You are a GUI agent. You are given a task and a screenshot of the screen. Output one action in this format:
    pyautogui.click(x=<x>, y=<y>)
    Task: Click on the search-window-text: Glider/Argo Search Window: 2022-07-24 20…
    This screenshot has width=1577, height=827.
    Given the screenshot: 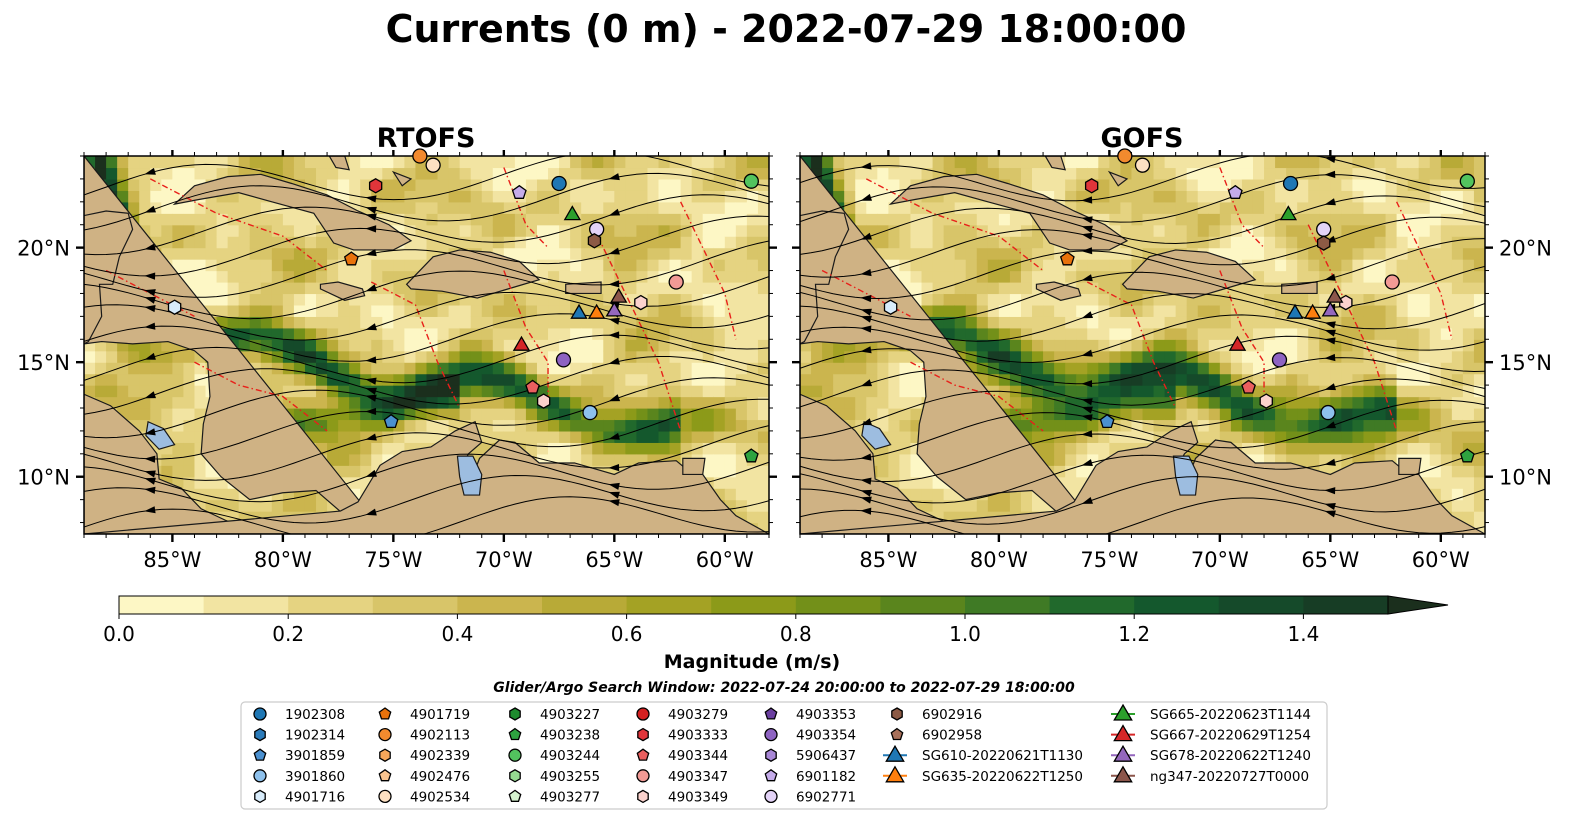 What is the action you would take?
    pyautogui.click(x=784, y=688)
    